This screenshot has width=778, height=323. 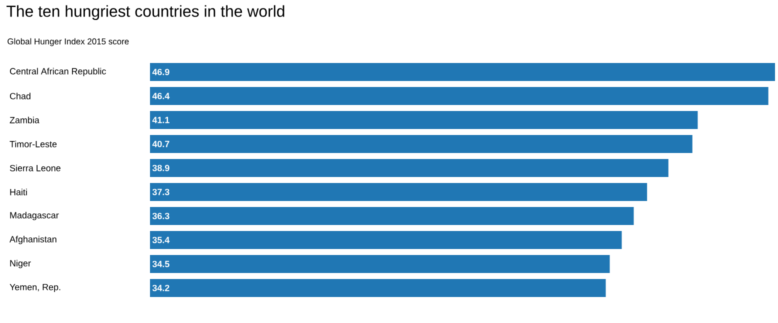 I want to click on data-label: 35.4, so click(x=161, y=240).